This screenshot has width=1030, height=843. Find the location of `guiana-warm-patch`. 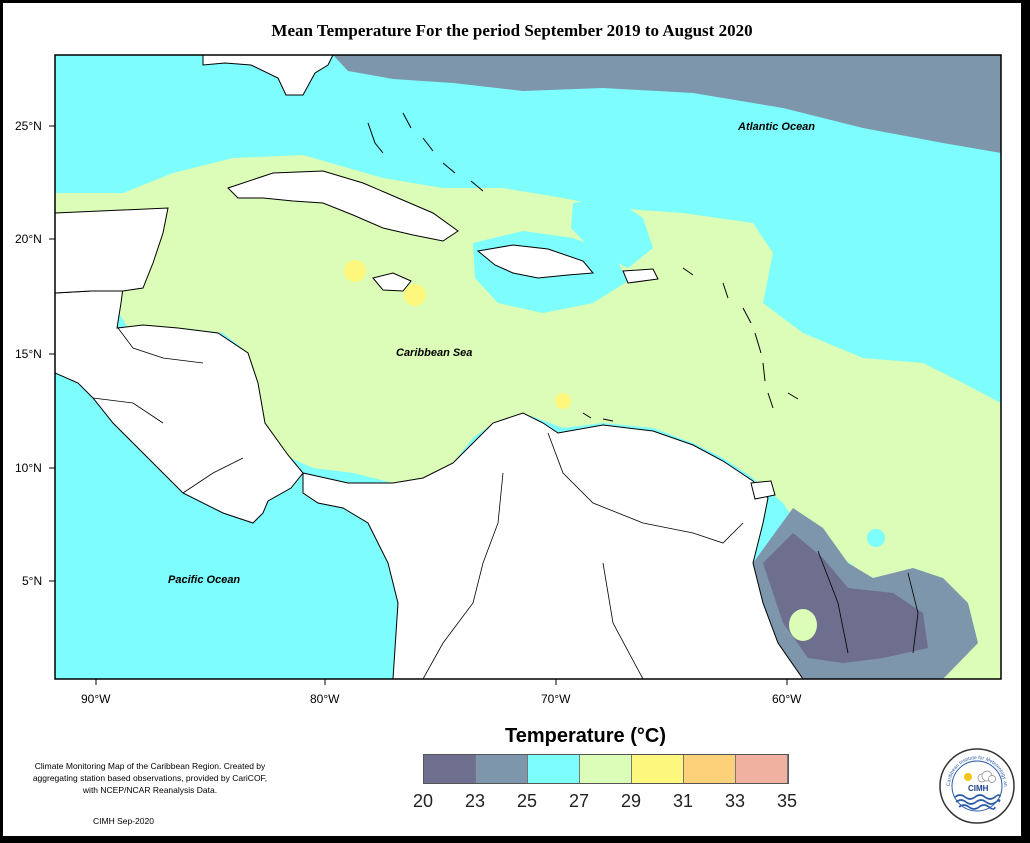

guiana-warm-patch is located at coordinates (803, 625).